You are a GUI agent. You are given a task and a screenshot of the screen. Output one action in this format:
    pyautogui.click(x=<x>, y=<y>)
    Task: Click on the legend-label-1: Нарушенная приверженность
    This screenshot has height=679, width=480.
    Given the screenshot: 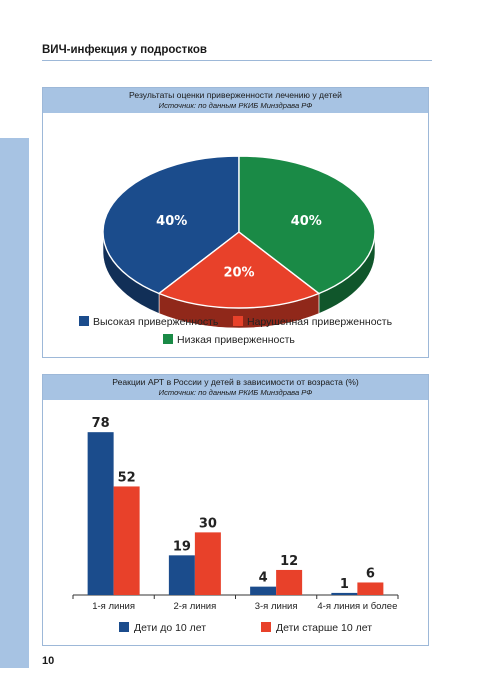 What is the action you would take?
    pyautogui.click(x=320, y=322)
    